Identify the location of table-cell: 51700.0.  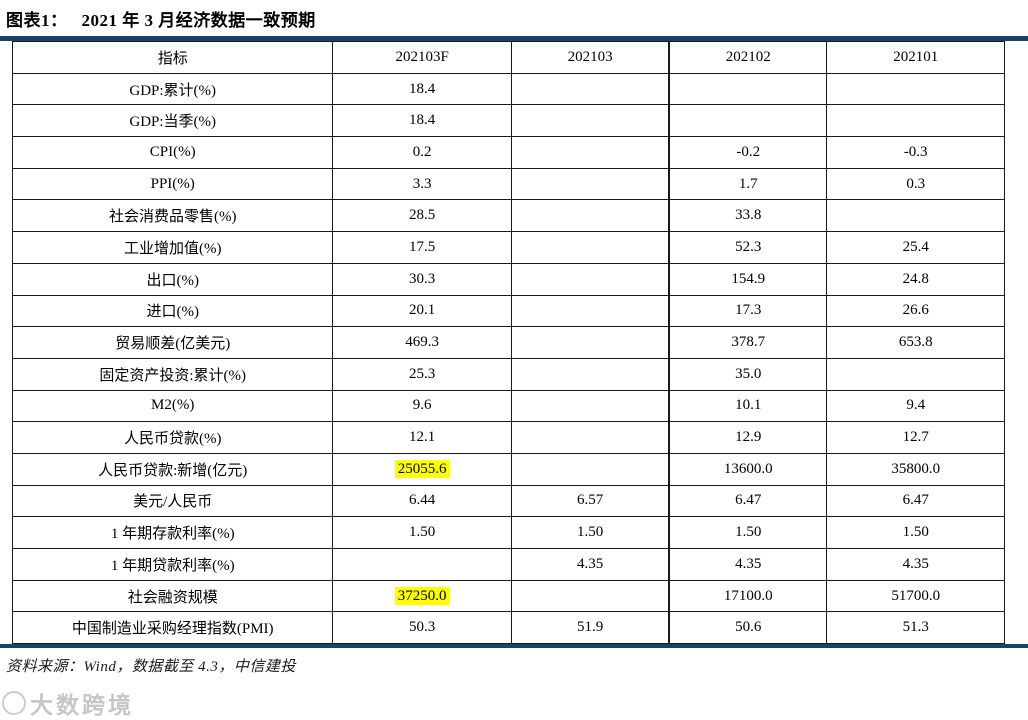
(915, 596).